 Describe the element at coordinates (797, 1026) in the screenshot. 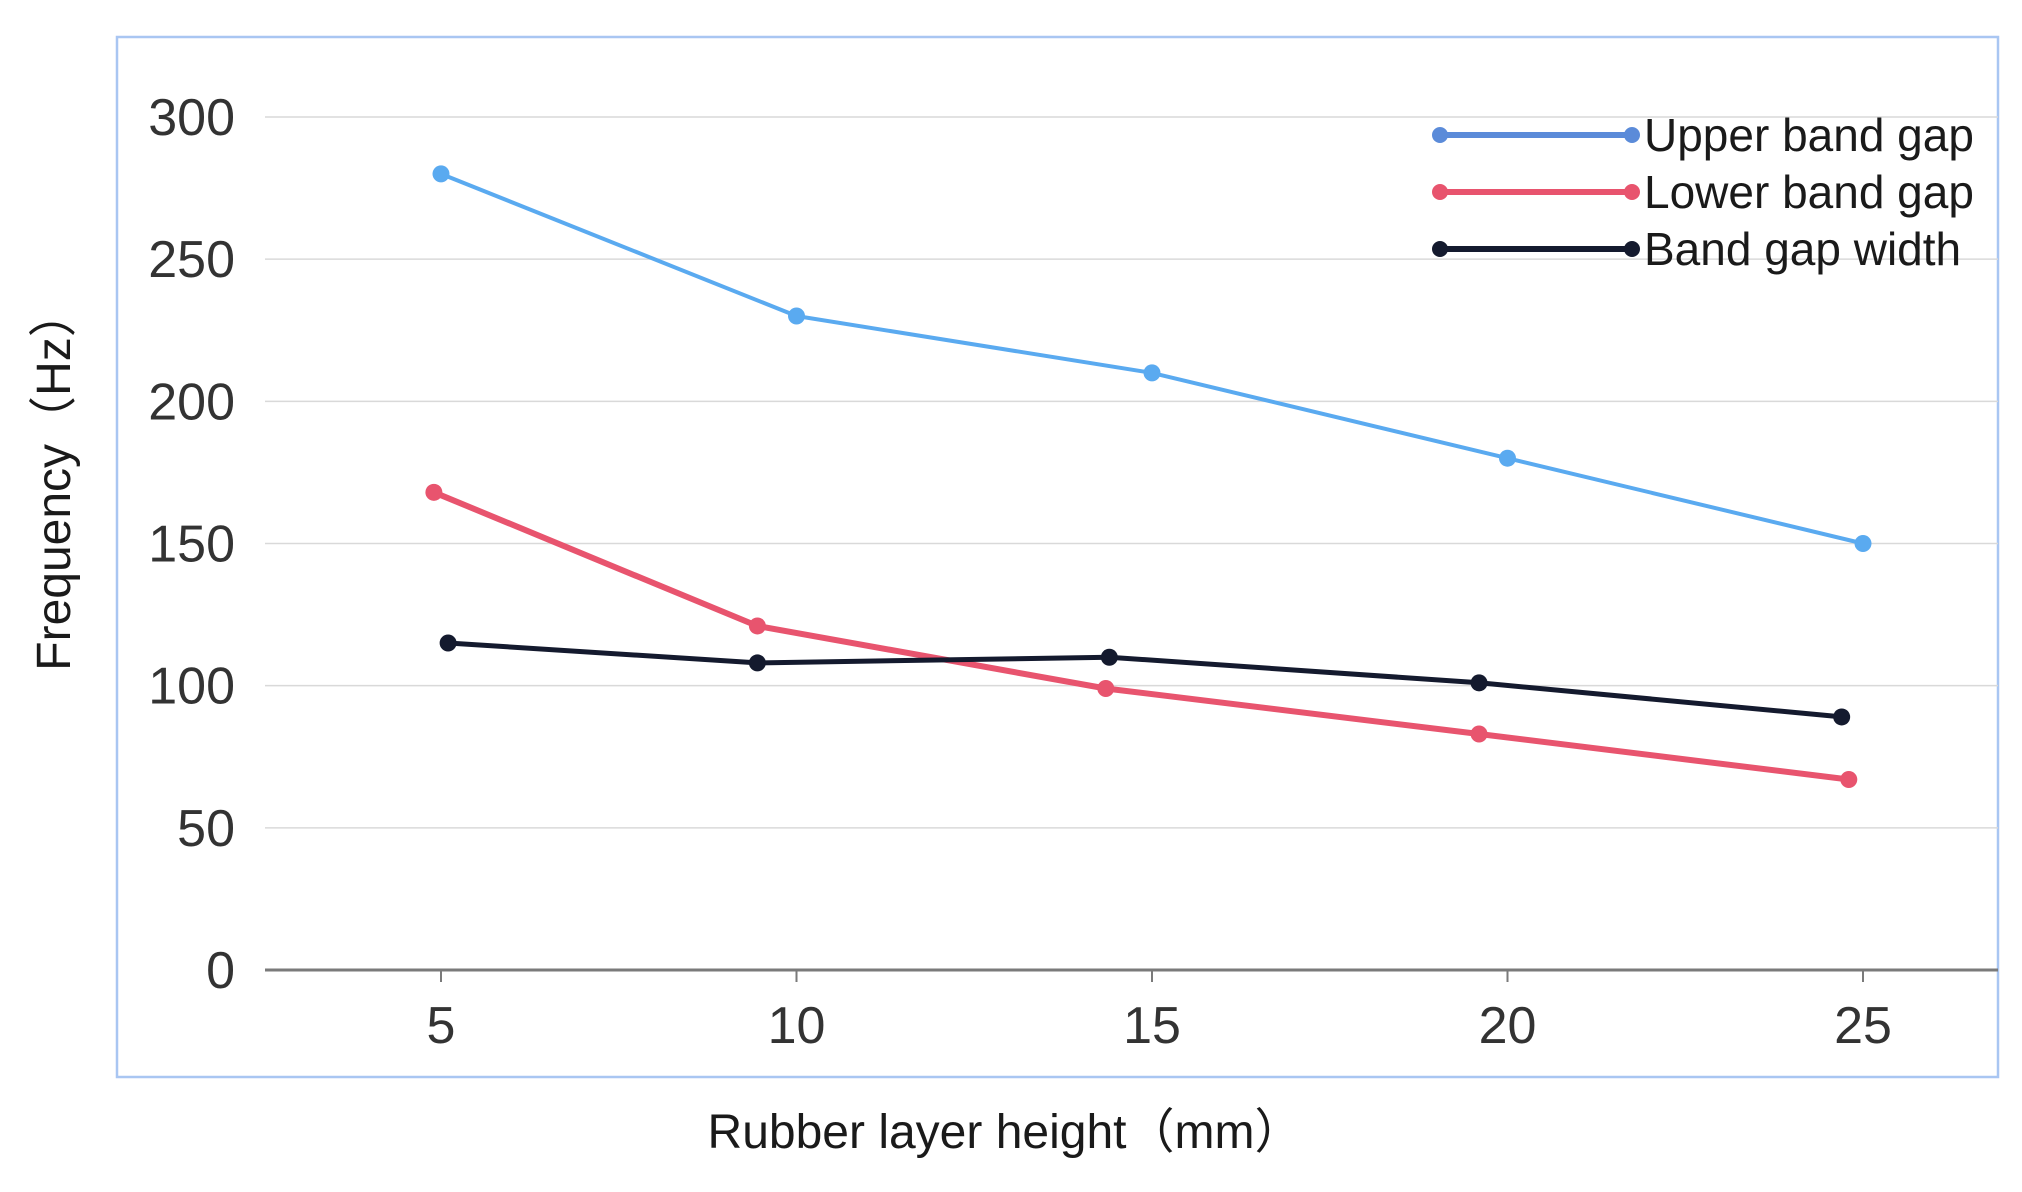

I see `x-tick-label-10: 10` at that location.